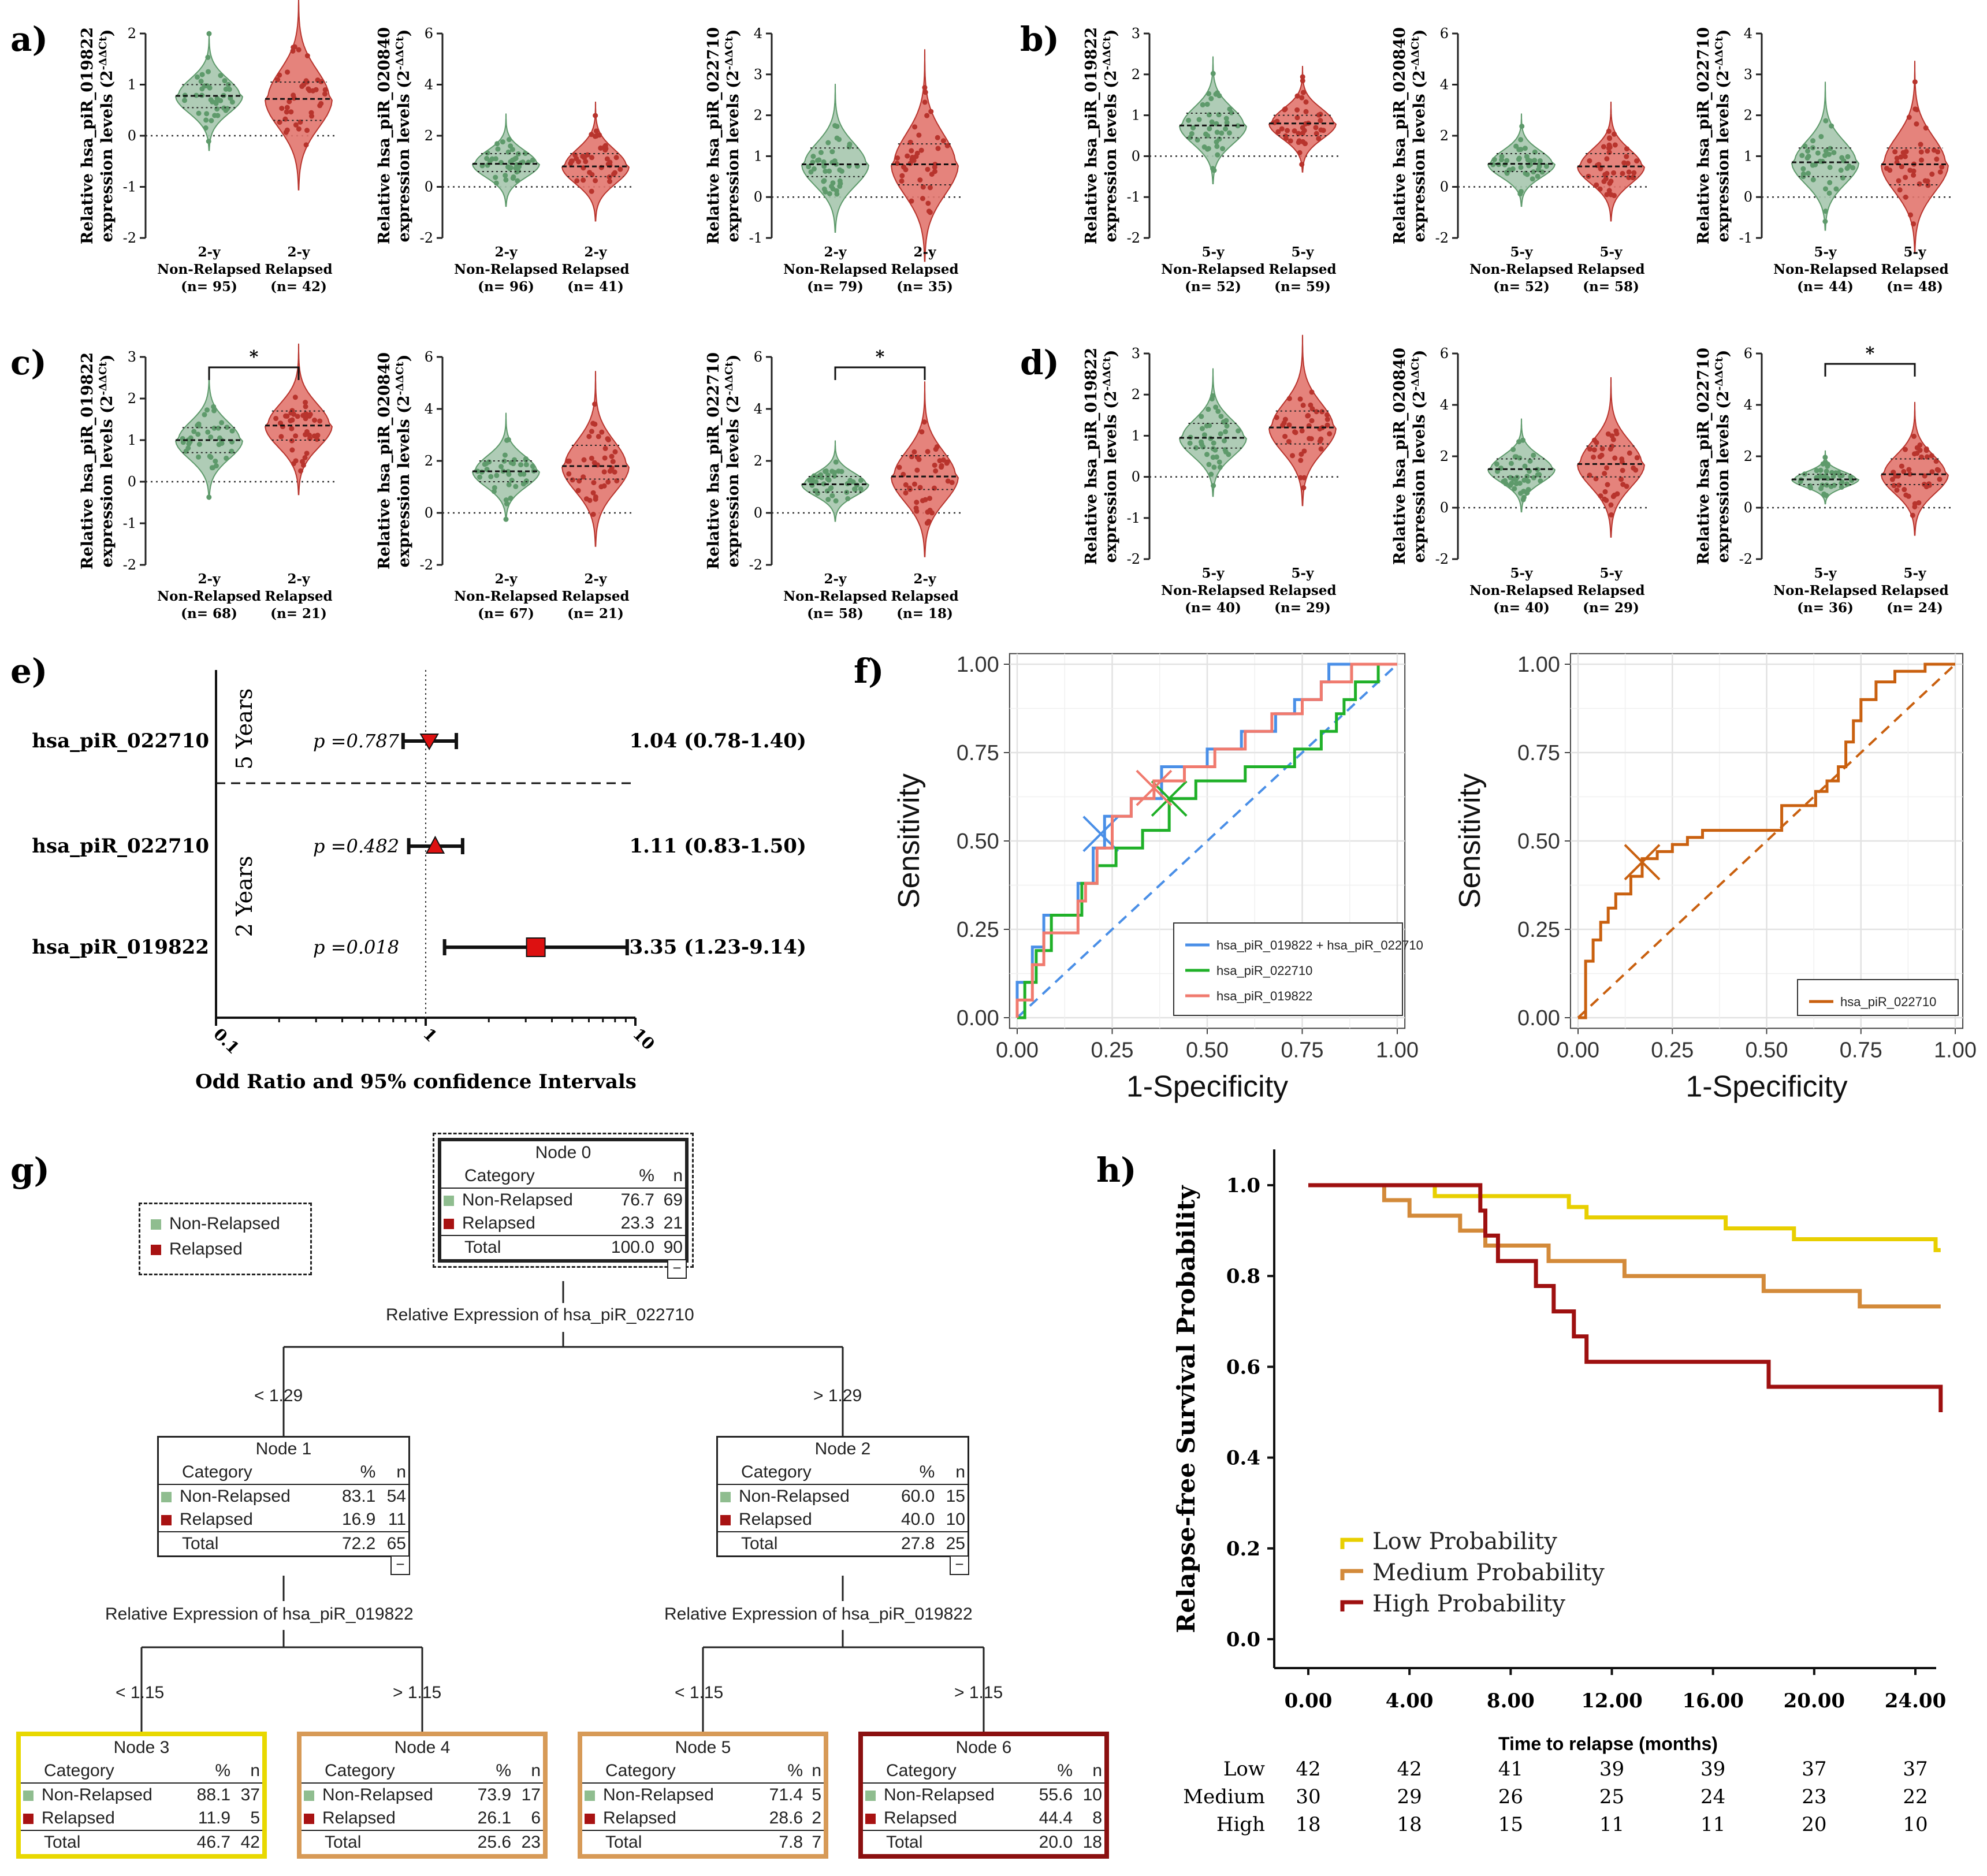 This screenshot has height=1876, width=1987. Describe the element at coordinates (1213, 573) in the screenshot. I see `group-label-period: 5-y` at that location.